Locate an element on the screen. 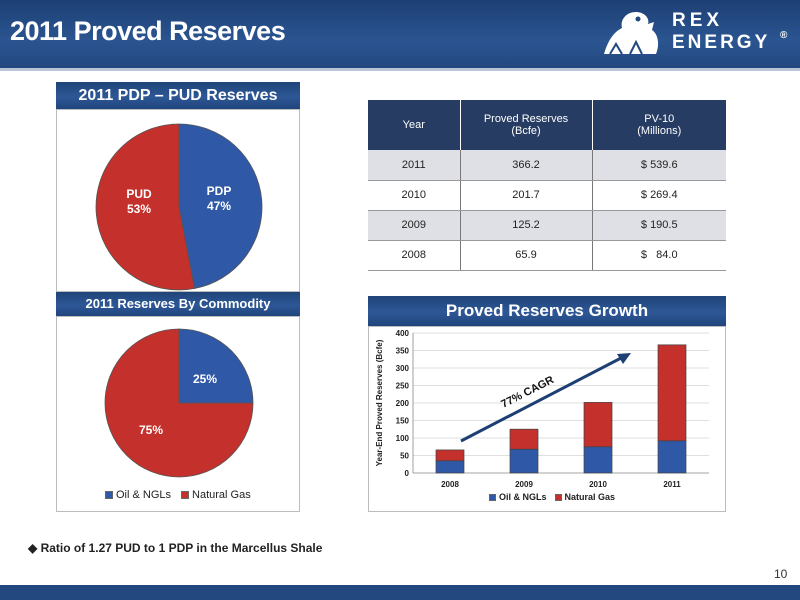 The width and height of the screenshot is (800, 600). page-title: 2011 Proved Reserves is located at coordinates (148, 31).